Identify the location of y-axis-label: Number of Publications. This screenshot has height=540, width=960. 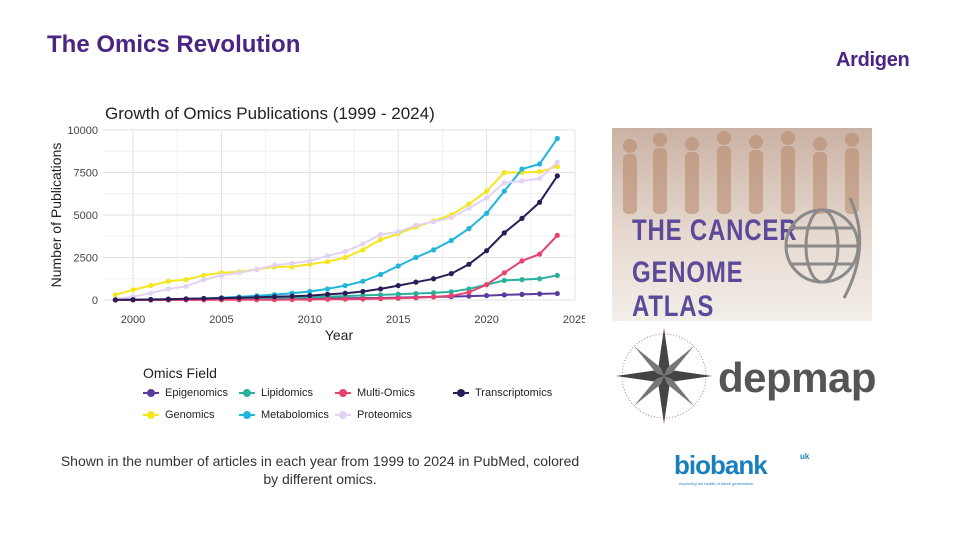
(56, 215).